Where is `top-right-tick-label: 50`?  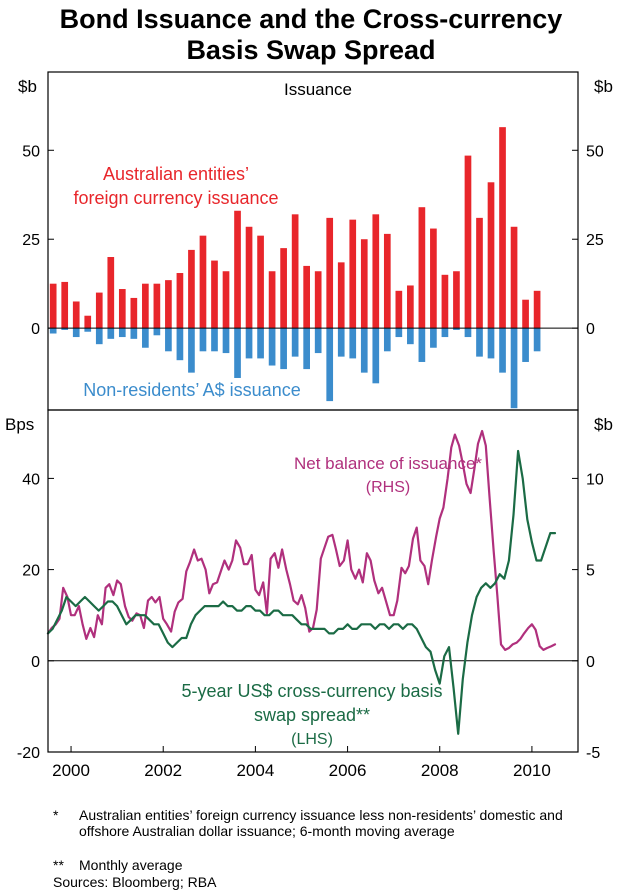
top-right-tick-label: 50 is located at coordinates (595, 151).